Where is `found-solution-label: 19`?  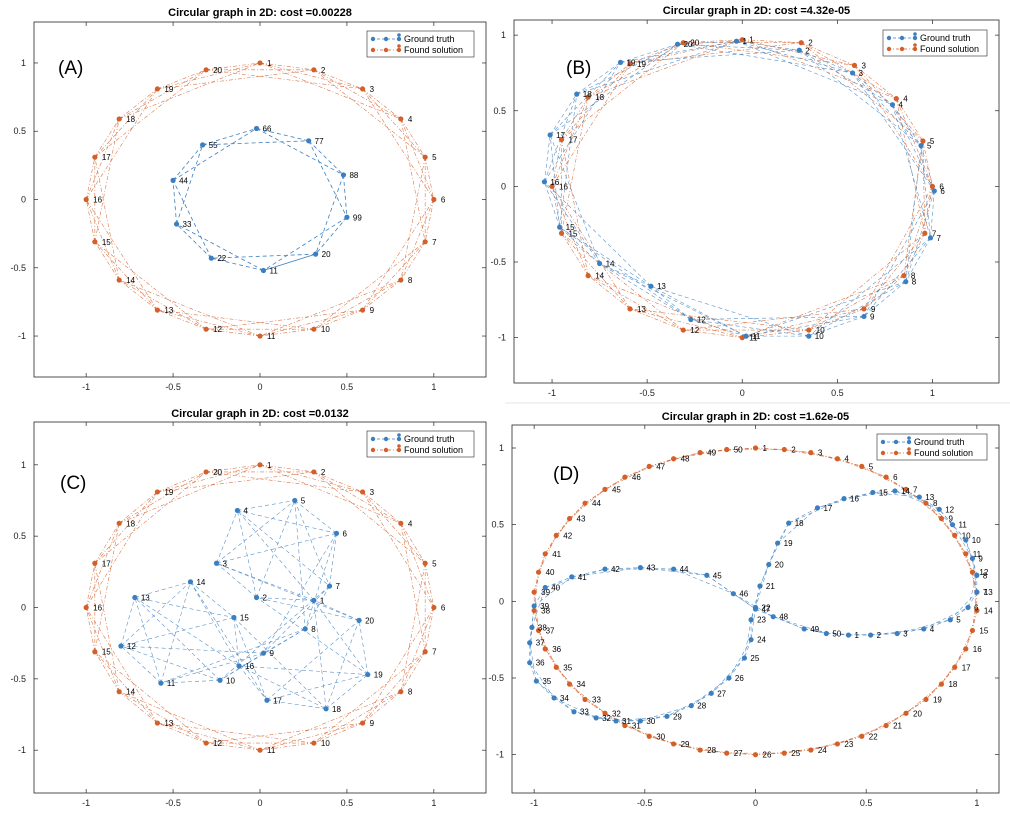 found-solution-label: 19 is located at coordinates (168, 492).